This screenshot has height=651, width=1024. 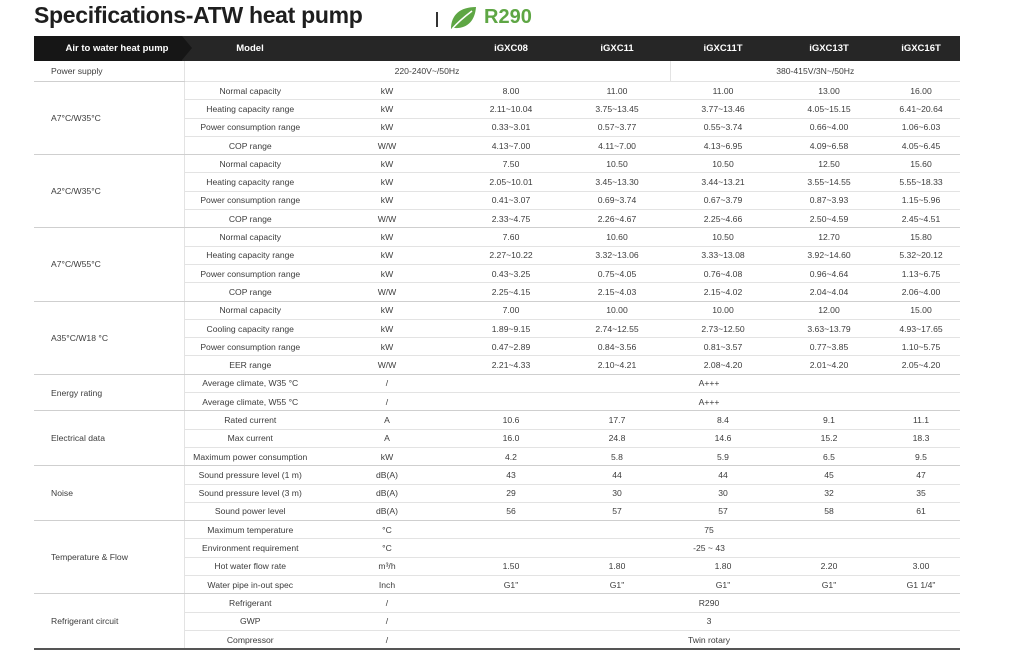 I want to click on model-col: iGXC13T, so click(x=829, y=48).